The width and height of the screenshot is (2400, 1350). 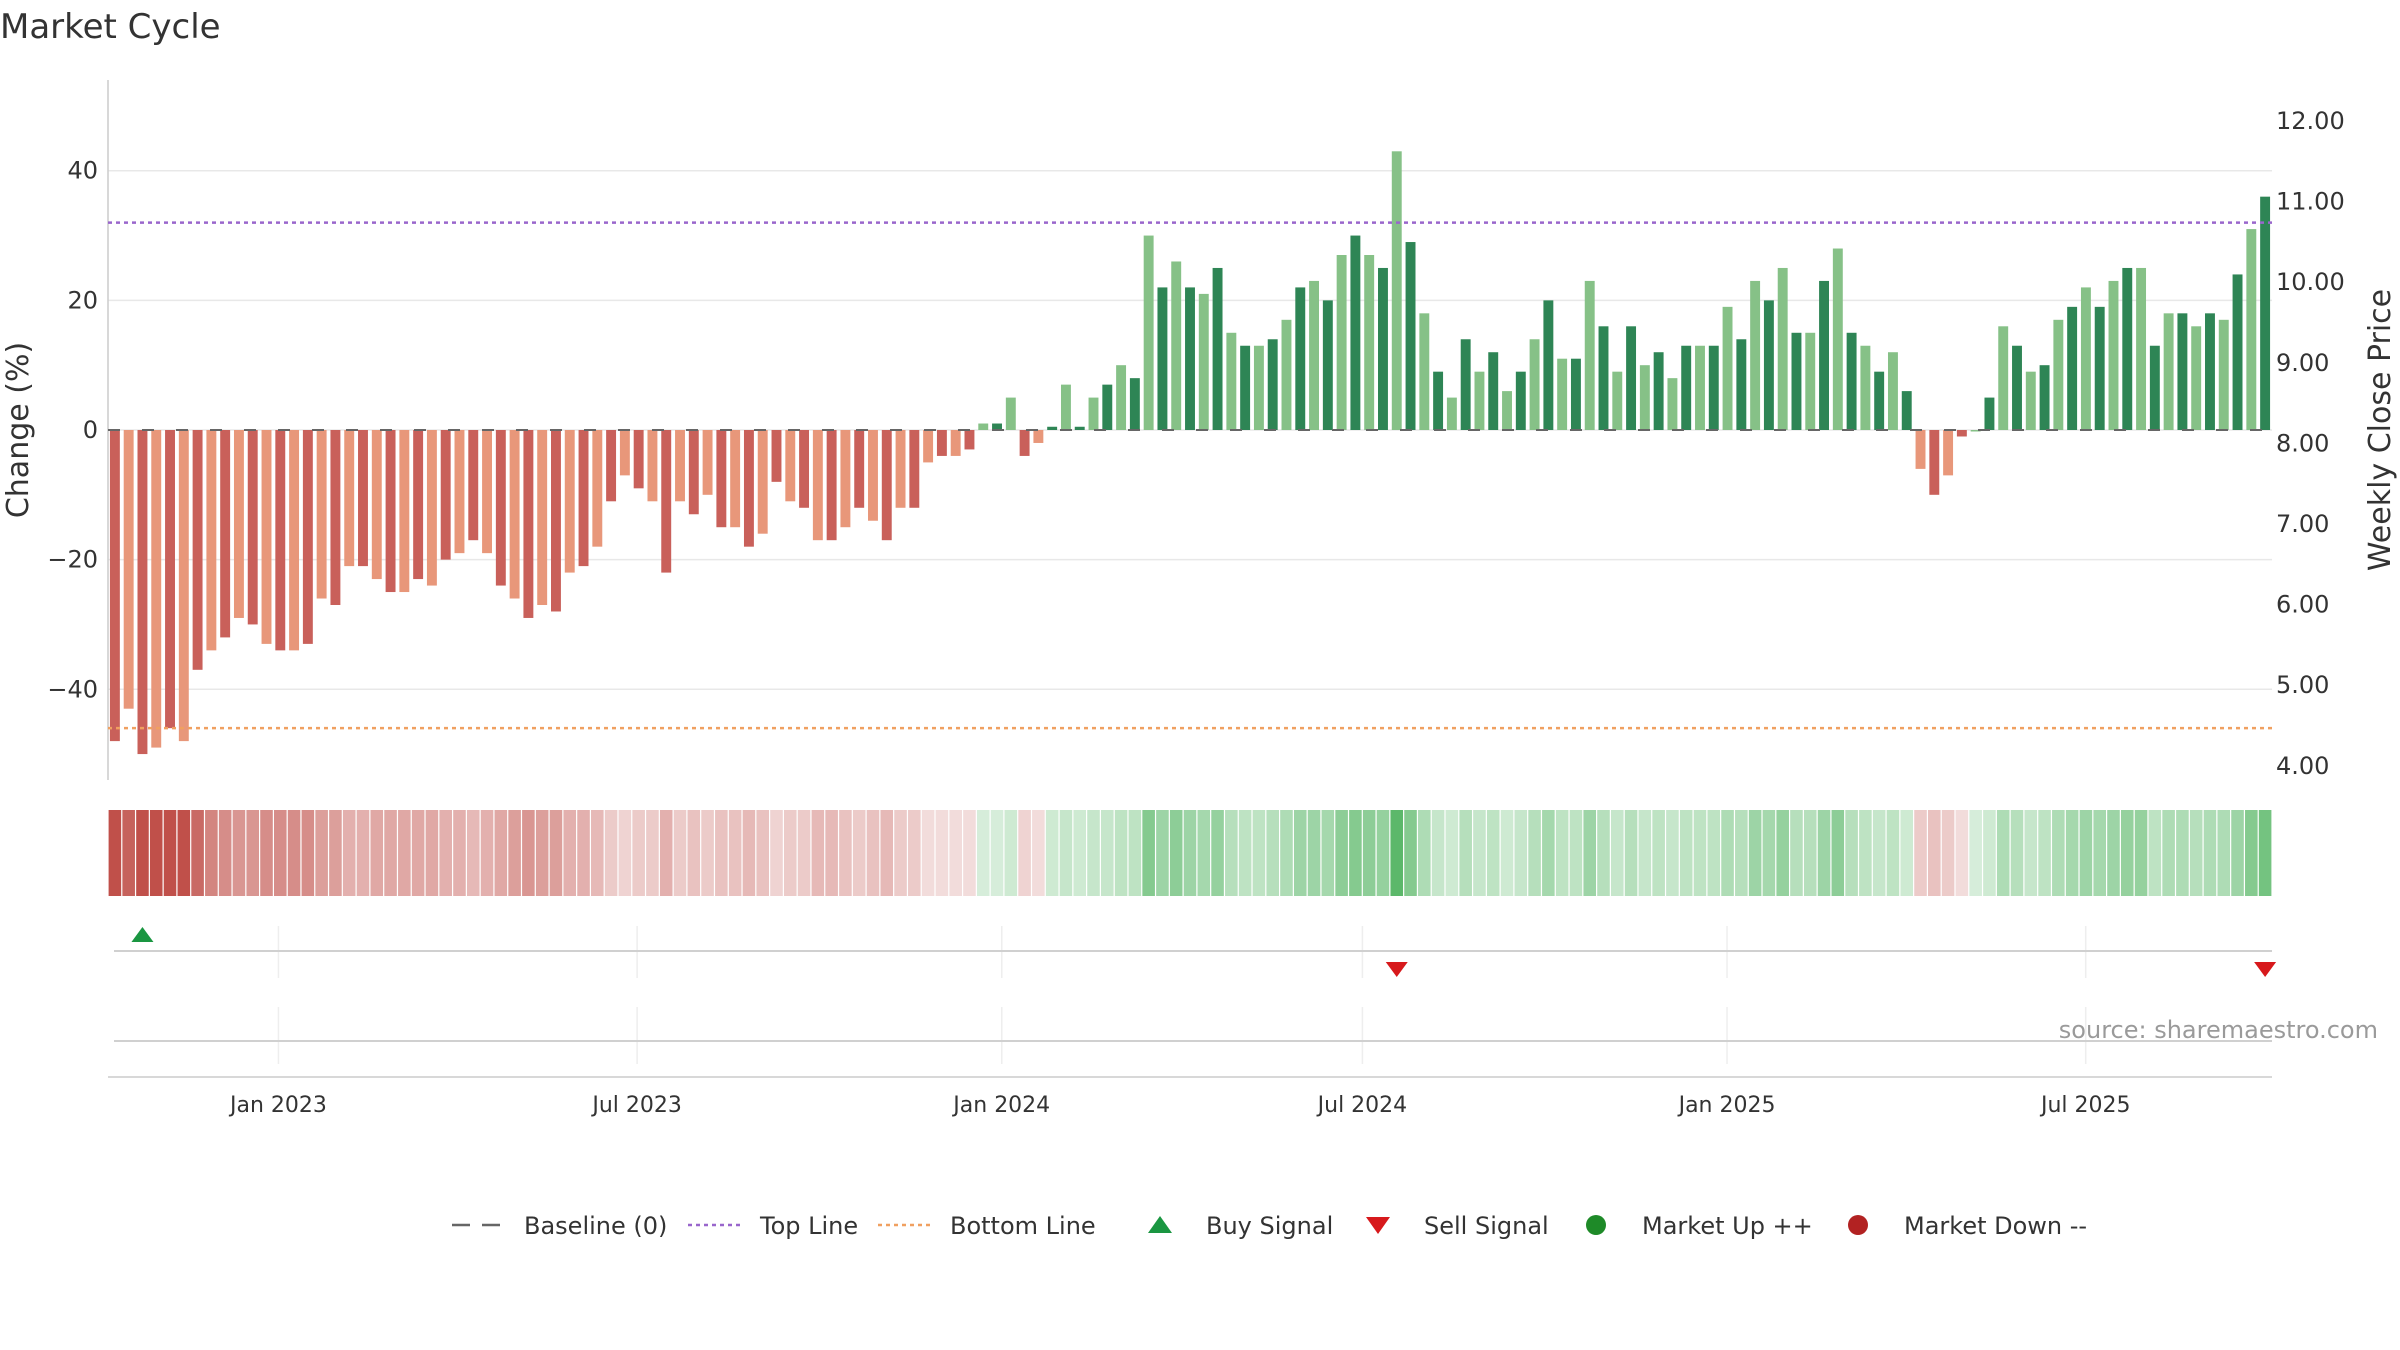 What do you see at coordinates (987, 1226) in the screenshot?
I see `legend-item: Bottom Line` at bounding box center [987, 1226].